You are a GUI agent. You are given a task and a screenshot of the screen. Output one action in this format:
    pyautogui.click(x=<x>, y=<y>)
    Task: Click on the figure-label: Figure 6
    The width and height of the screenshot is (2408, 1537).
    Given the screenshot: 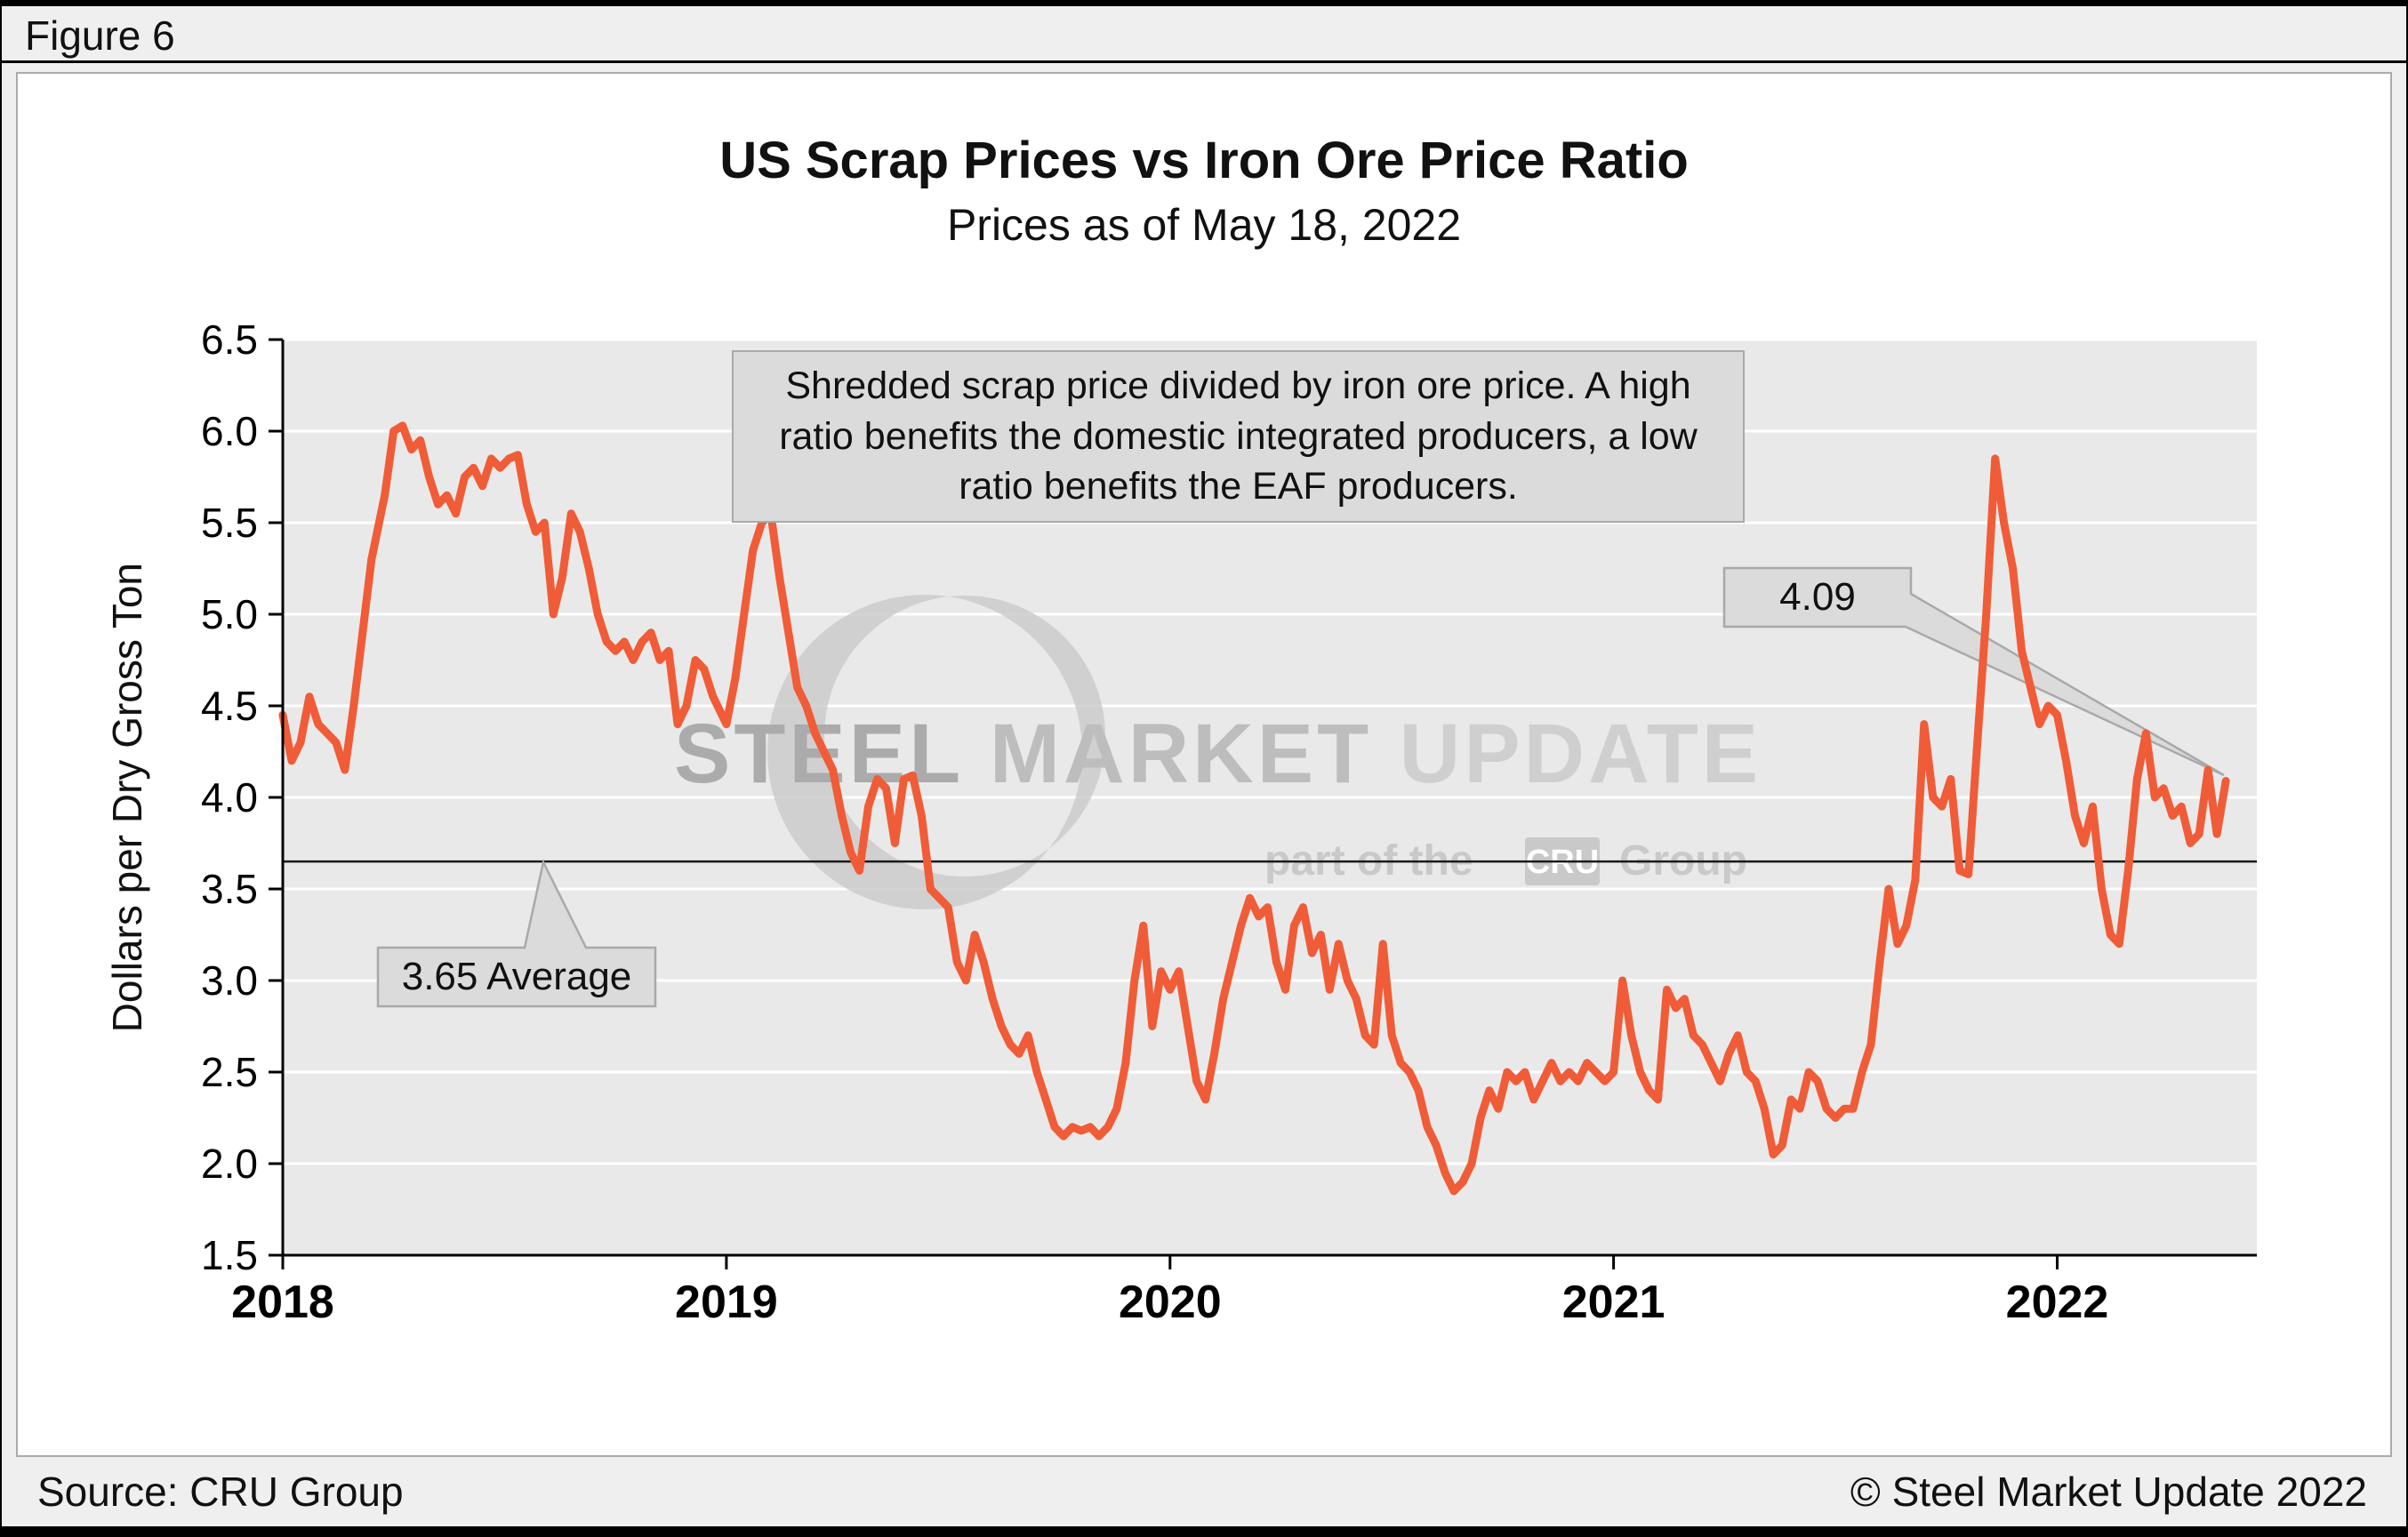 What is the action you would take?
    pyautogui.click(x=1204, y=34)
    